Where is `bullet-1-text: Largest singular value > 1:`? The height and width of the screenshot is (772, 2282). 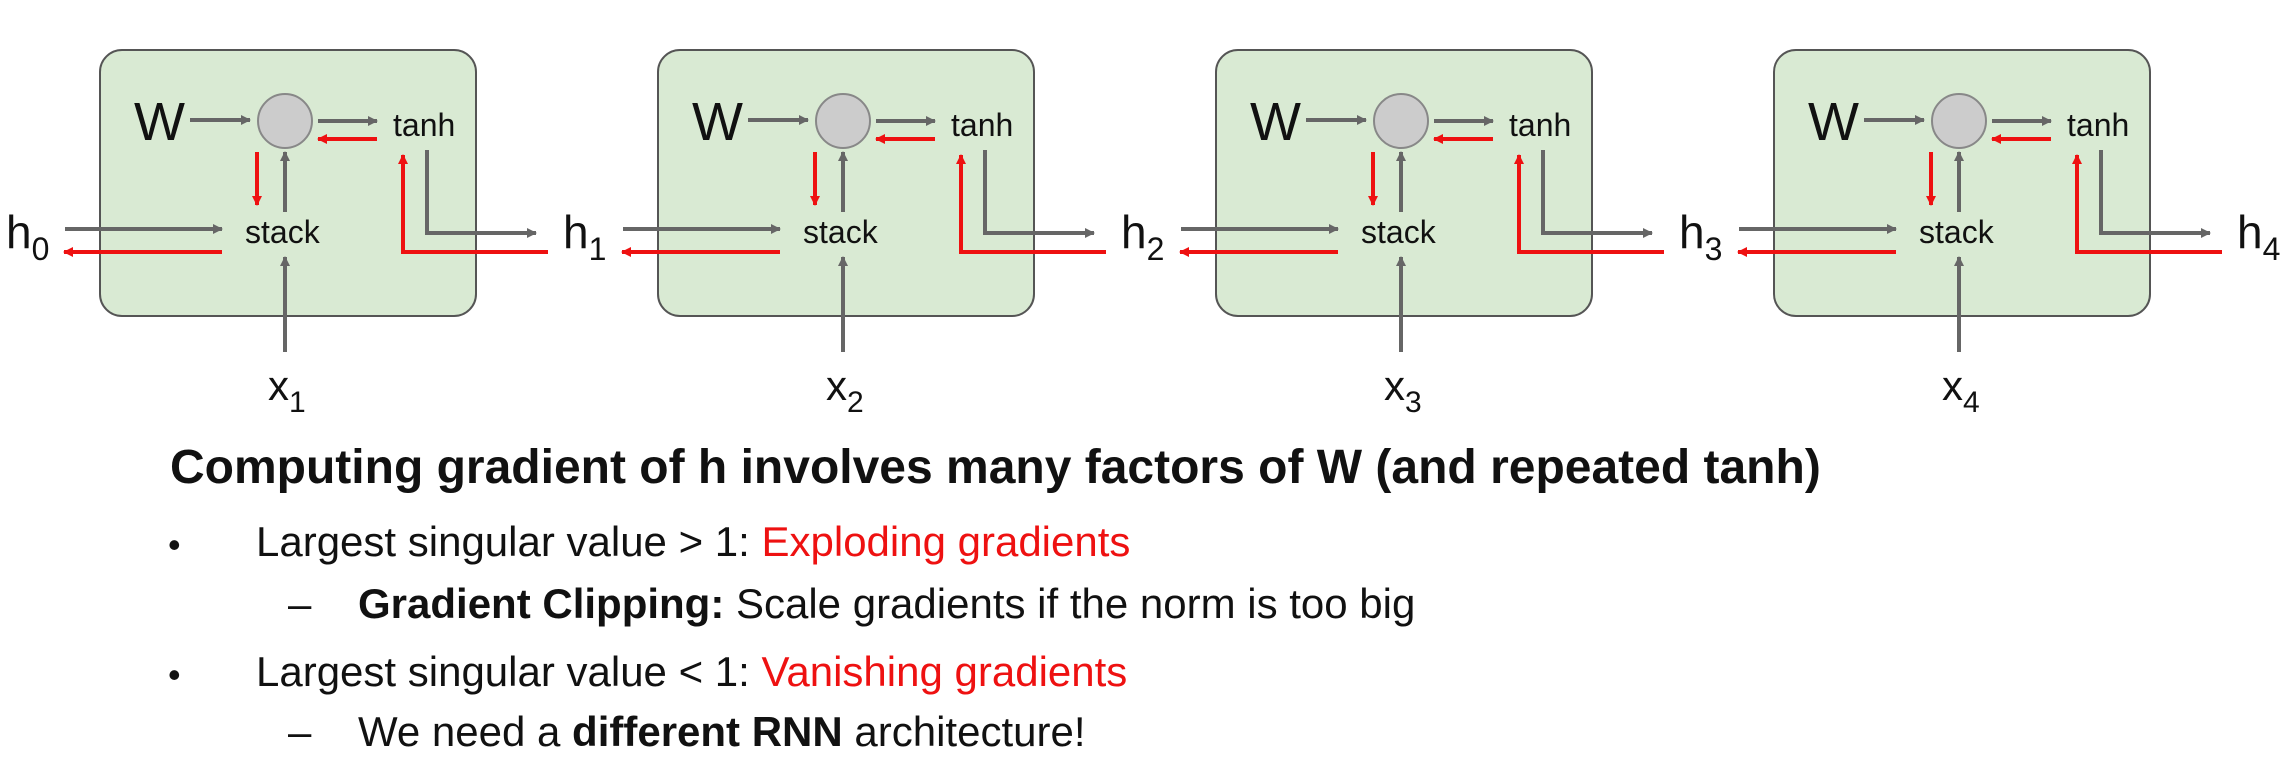
bullet-1-text: Largest singular value > 1: is located at coordinates (509, 541).